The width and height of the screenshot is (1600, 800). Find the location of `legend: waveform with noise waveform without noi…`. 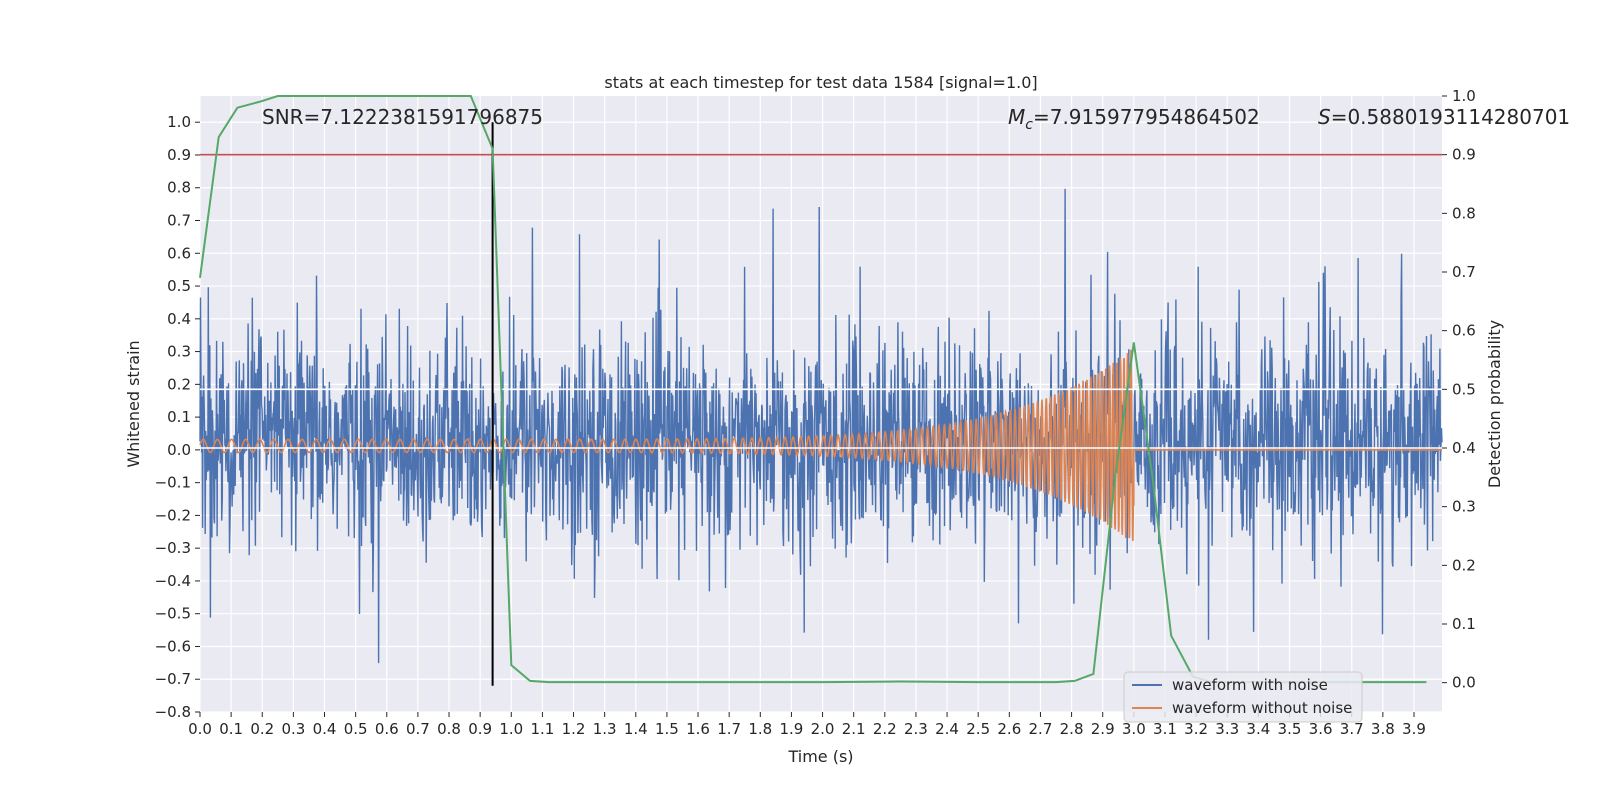

legend: waveform with noise waveform without noi… is located at coordinates (1243, 697).